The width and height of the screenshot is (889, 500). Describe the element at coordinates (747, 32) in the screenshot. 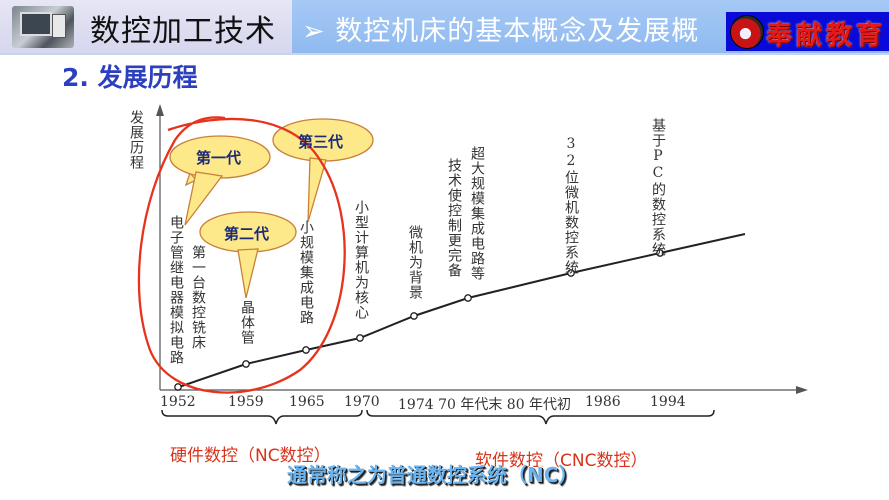

I see `brand-emblem-icon` at that location.